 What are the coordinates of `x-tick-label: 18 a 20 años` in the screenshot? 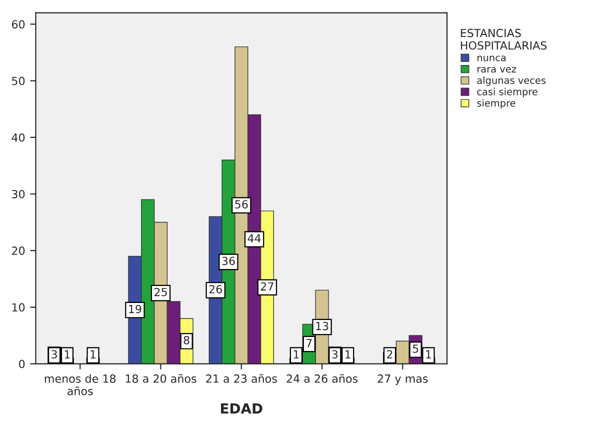 It's located at (161, 378).